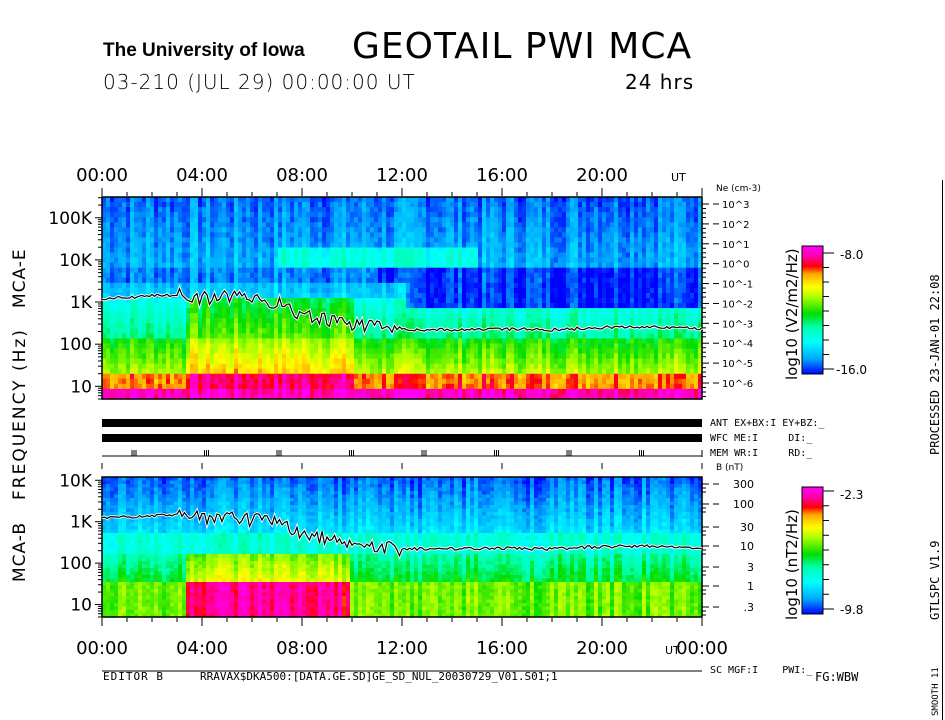 The height and width of the screenshot is (720, 945). I want to click on time-tick-label: 00:00, so click(102, 175).